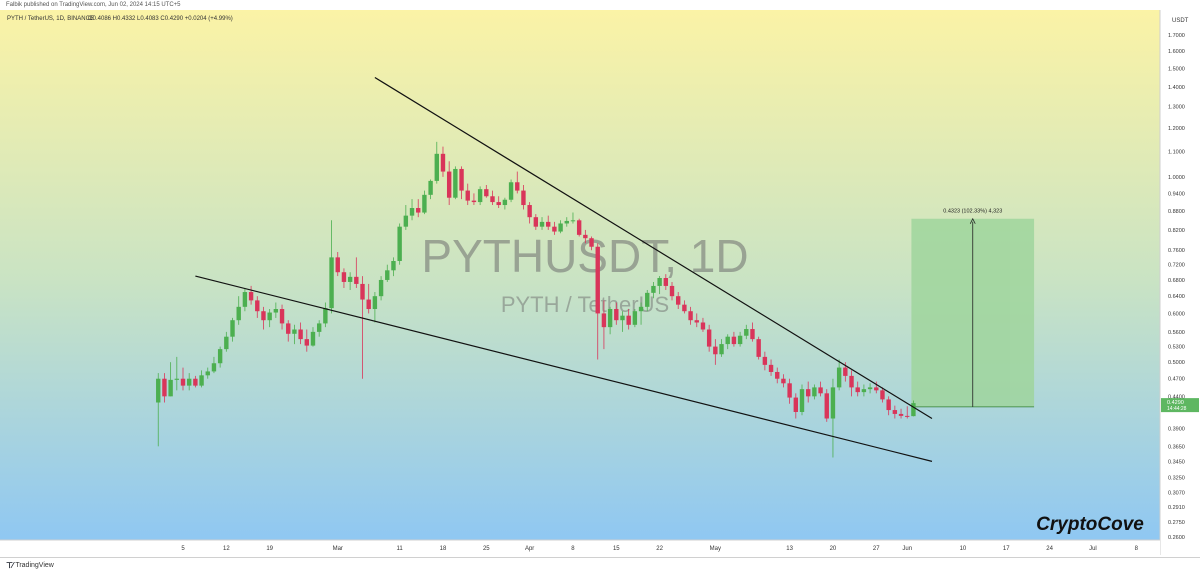  What do you see at coordinates (1176, 36) in the screenshot?
I see `price-tick-label: 1.7000` at bounding box center [1176, 36].